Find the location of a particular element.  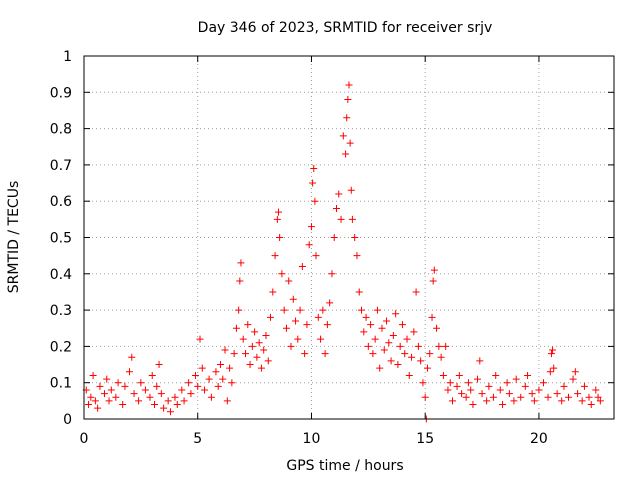

y-tick-label: 0.3 is located at coordinates (61, 311).